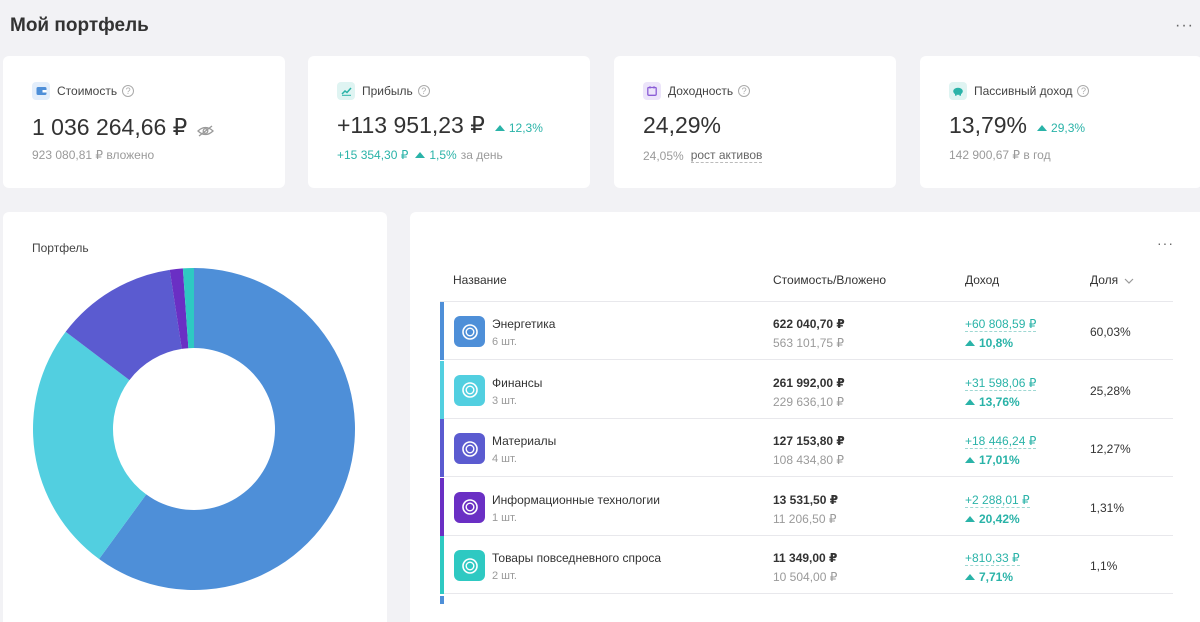 Image resolution: width=1200 pixels, height=622 pixels. What do you see at coordinates (387, 91) in the screenshot?
I see `profit-label: Прибыль` at bounding box center [387, 91].